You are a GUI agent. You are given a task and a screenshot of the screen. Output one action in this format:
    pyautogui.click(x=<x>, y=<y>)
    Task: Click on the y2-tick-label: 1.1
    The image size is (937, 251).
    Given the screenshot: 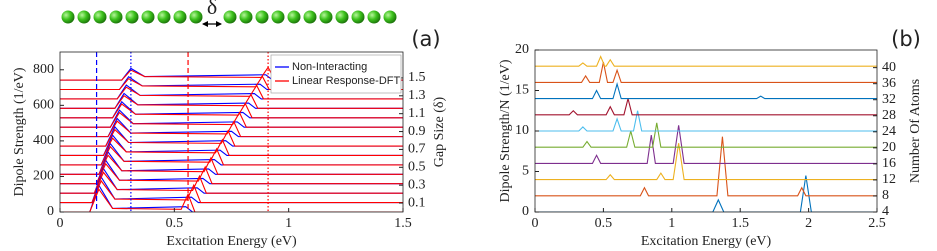 What is the action you would take?
    pyautogui.click(x=417, y=113)
    